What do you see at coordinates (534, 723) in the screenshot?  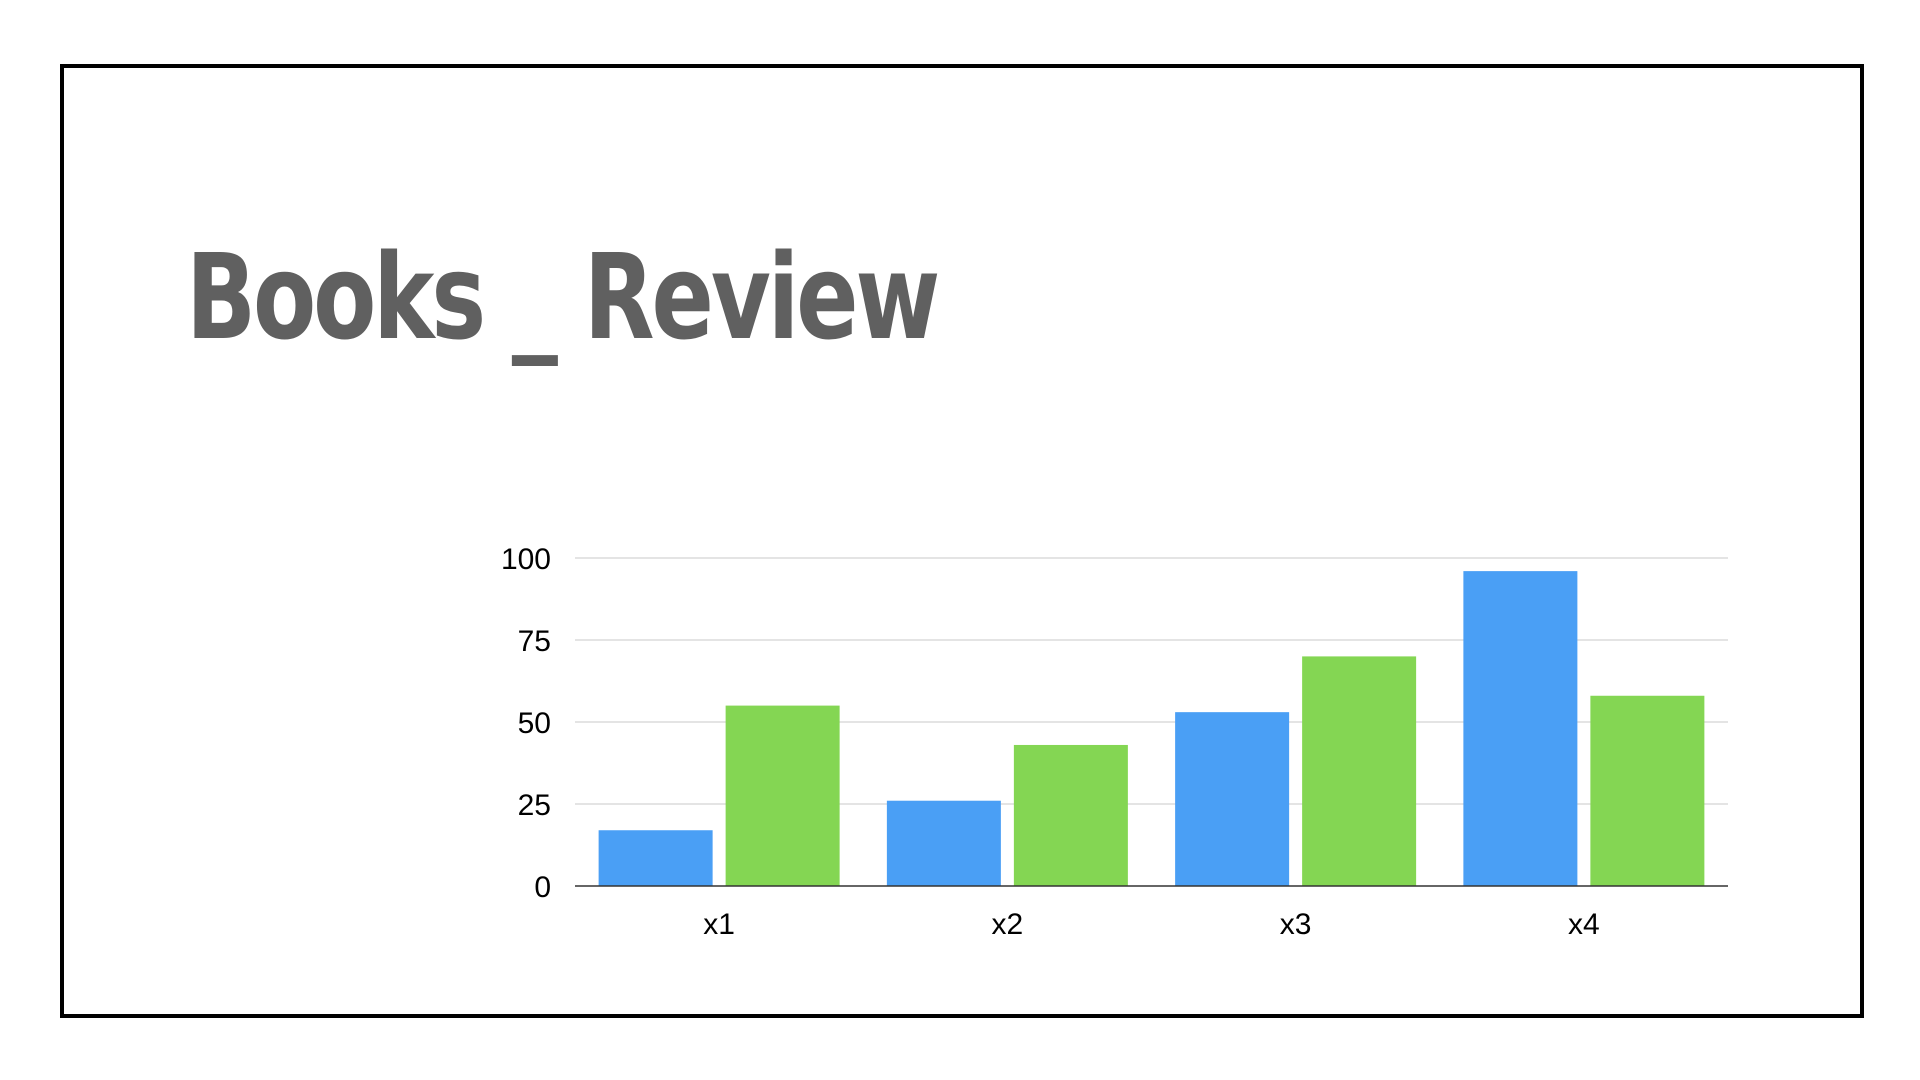 I see `y-tick-label: 50` at bounding box center [534, 723].